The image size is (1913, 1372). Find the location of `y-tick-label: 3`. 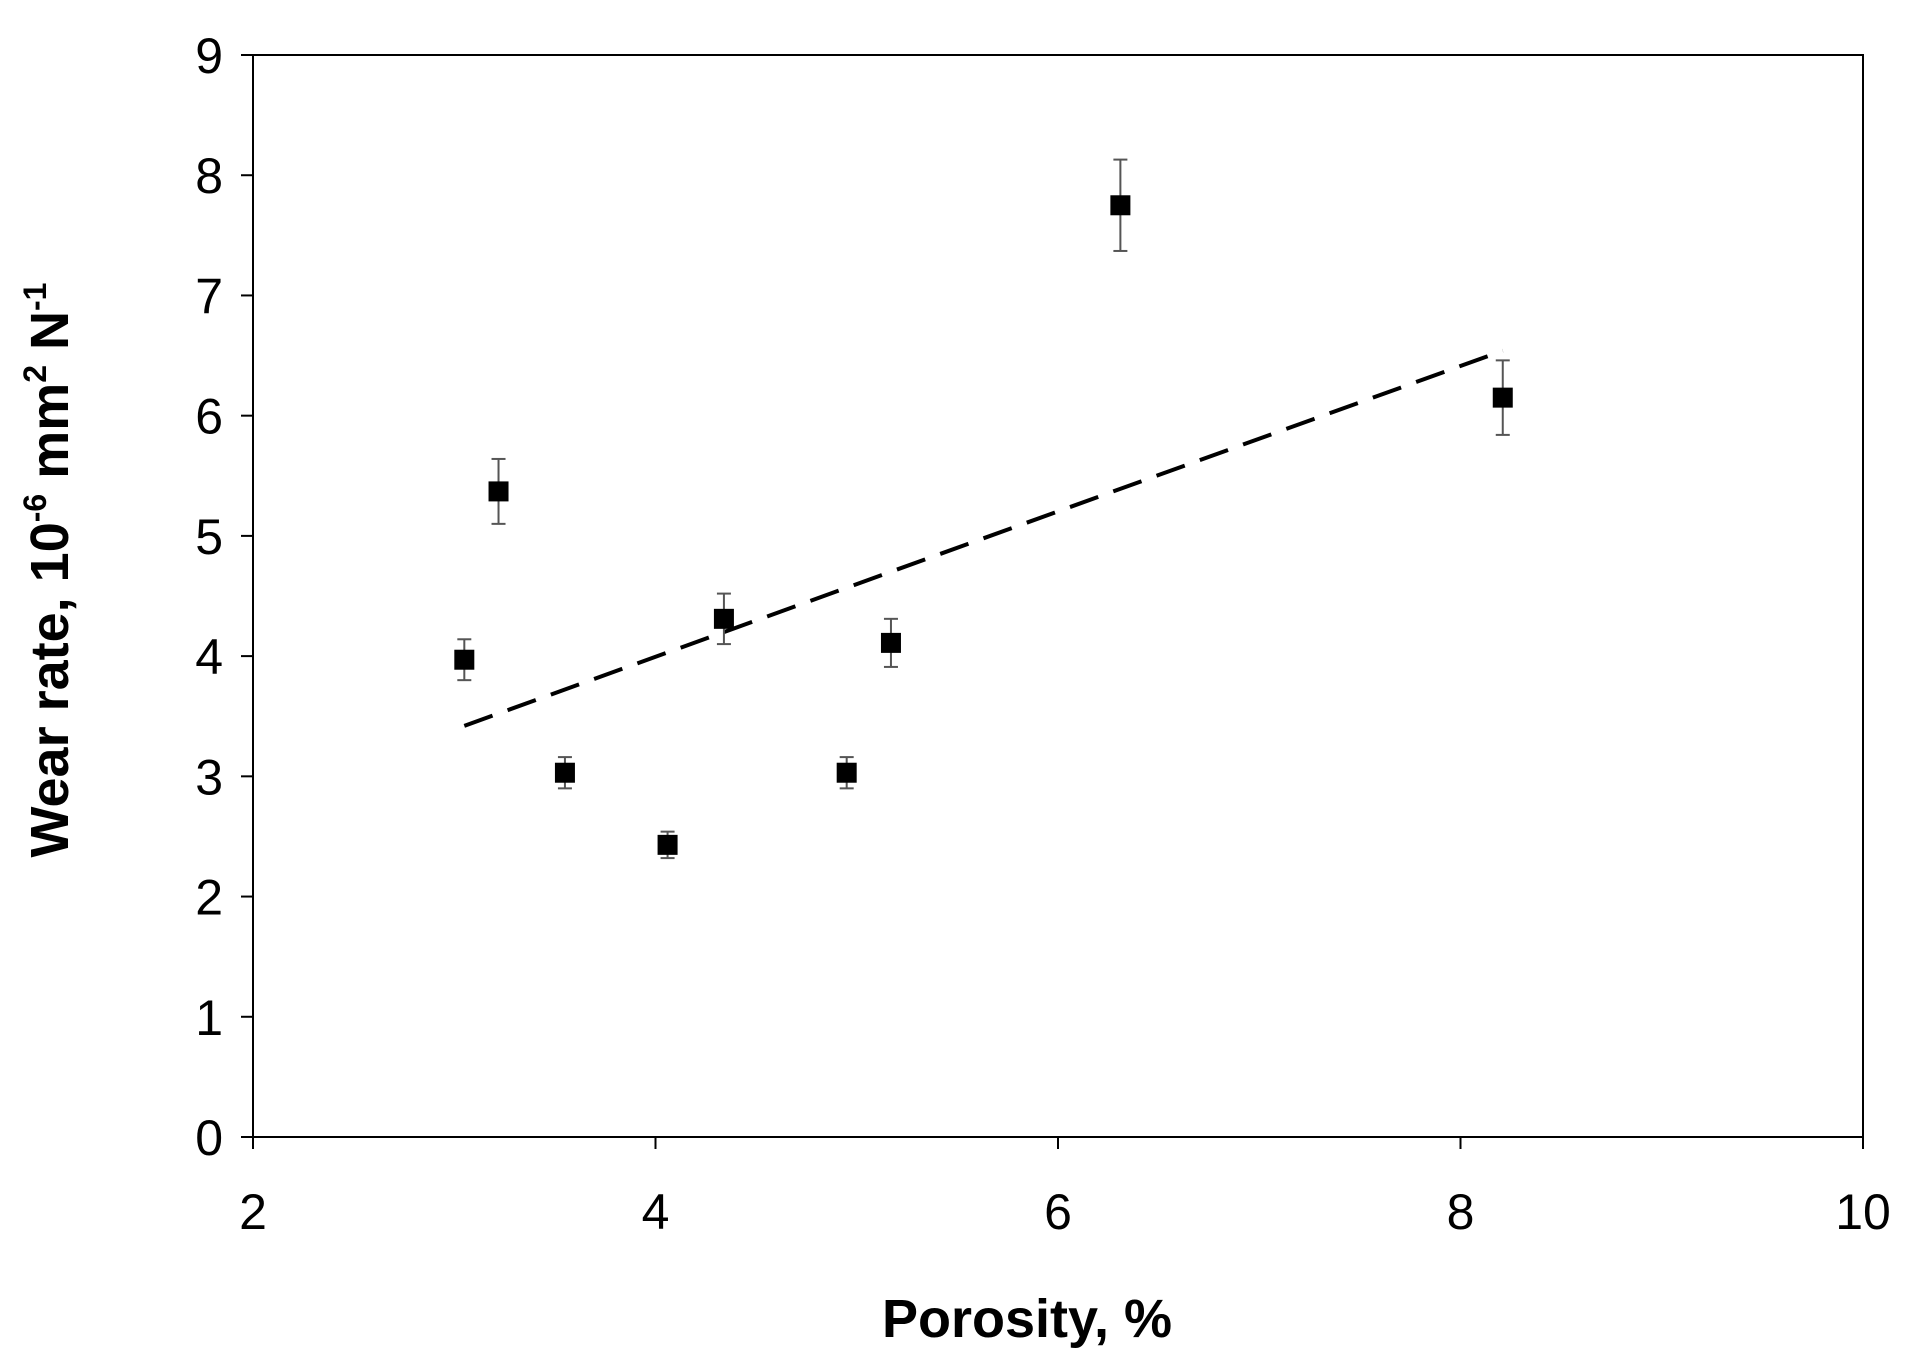

y-tick-label: 3 is located at coordinates (209, 777).